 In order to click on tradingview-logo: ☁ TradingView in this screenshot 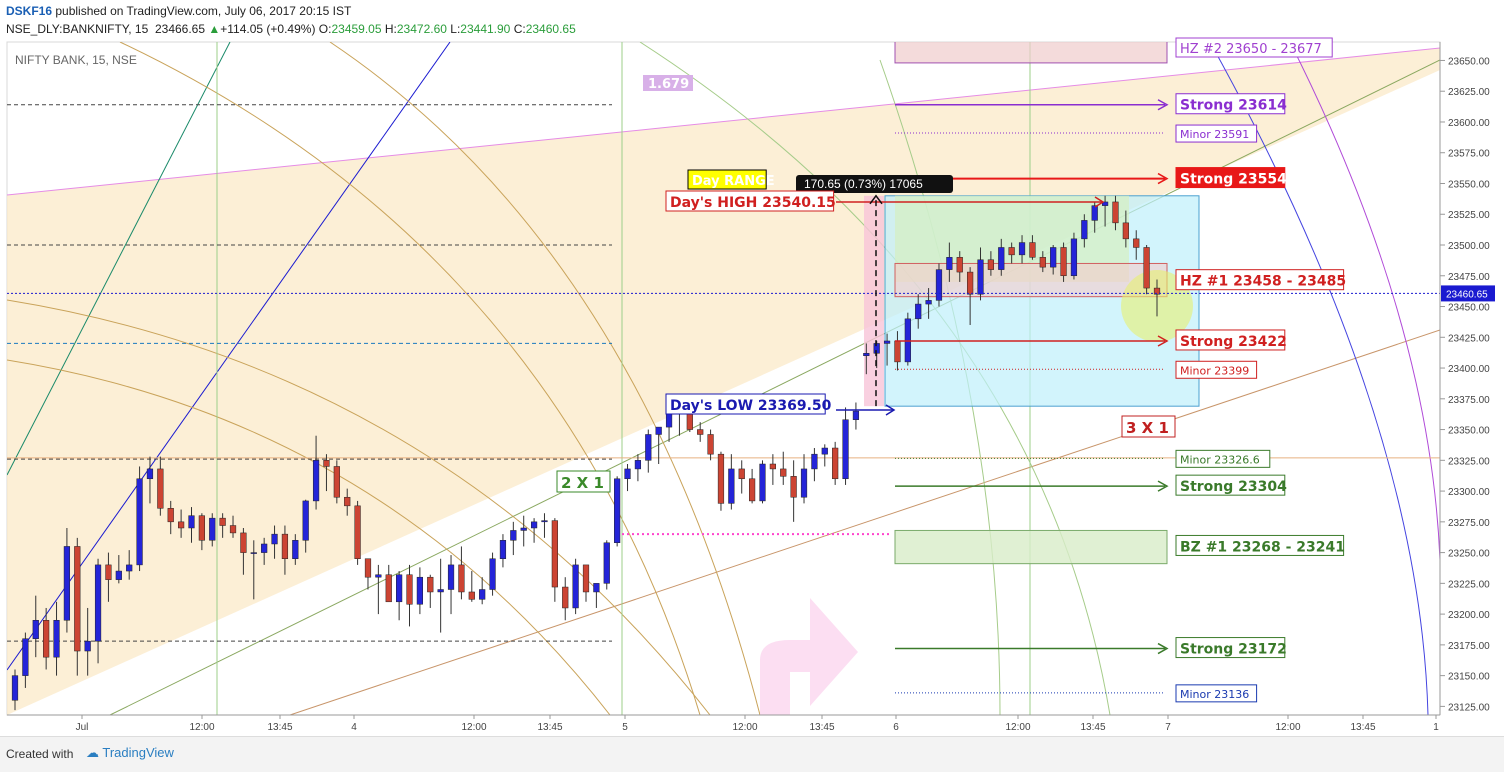, I will do `click(130, 753)`.